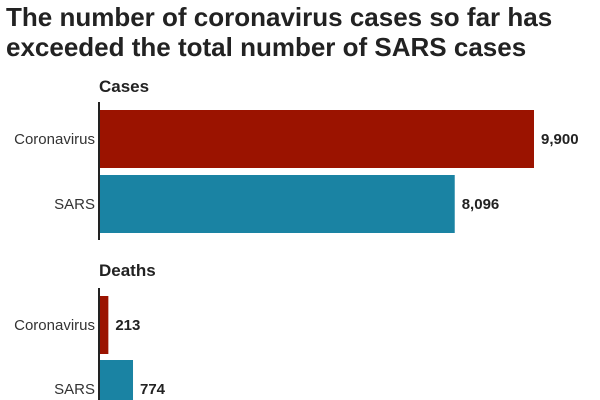 This screenshot has height=400, width=600. I want to click on deaths-bar-coronavirus, so click(104, 325).